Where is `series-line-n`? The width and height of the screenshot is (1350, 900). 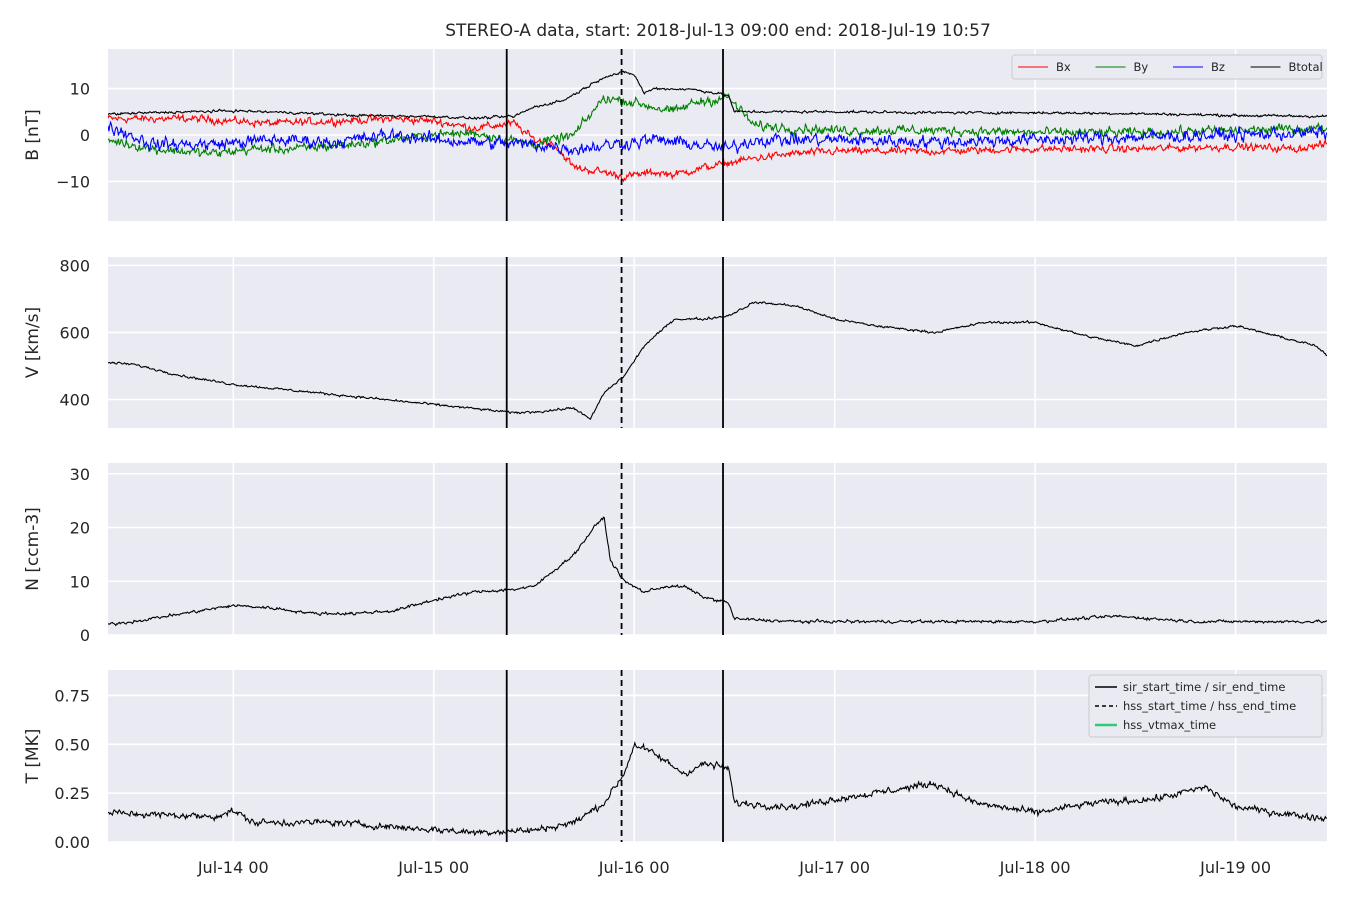 series-line-n is located at coordinates (717, 571).